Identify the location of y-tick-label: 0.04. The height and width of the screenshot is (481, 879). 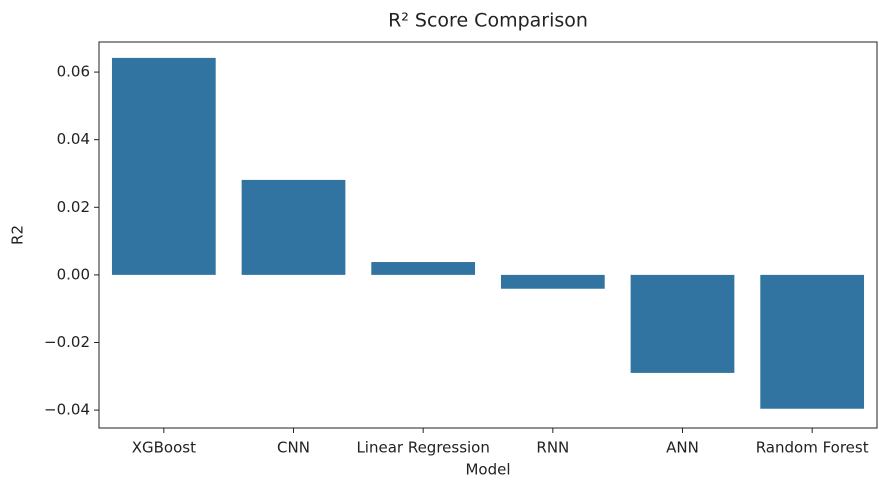
(73, 139).